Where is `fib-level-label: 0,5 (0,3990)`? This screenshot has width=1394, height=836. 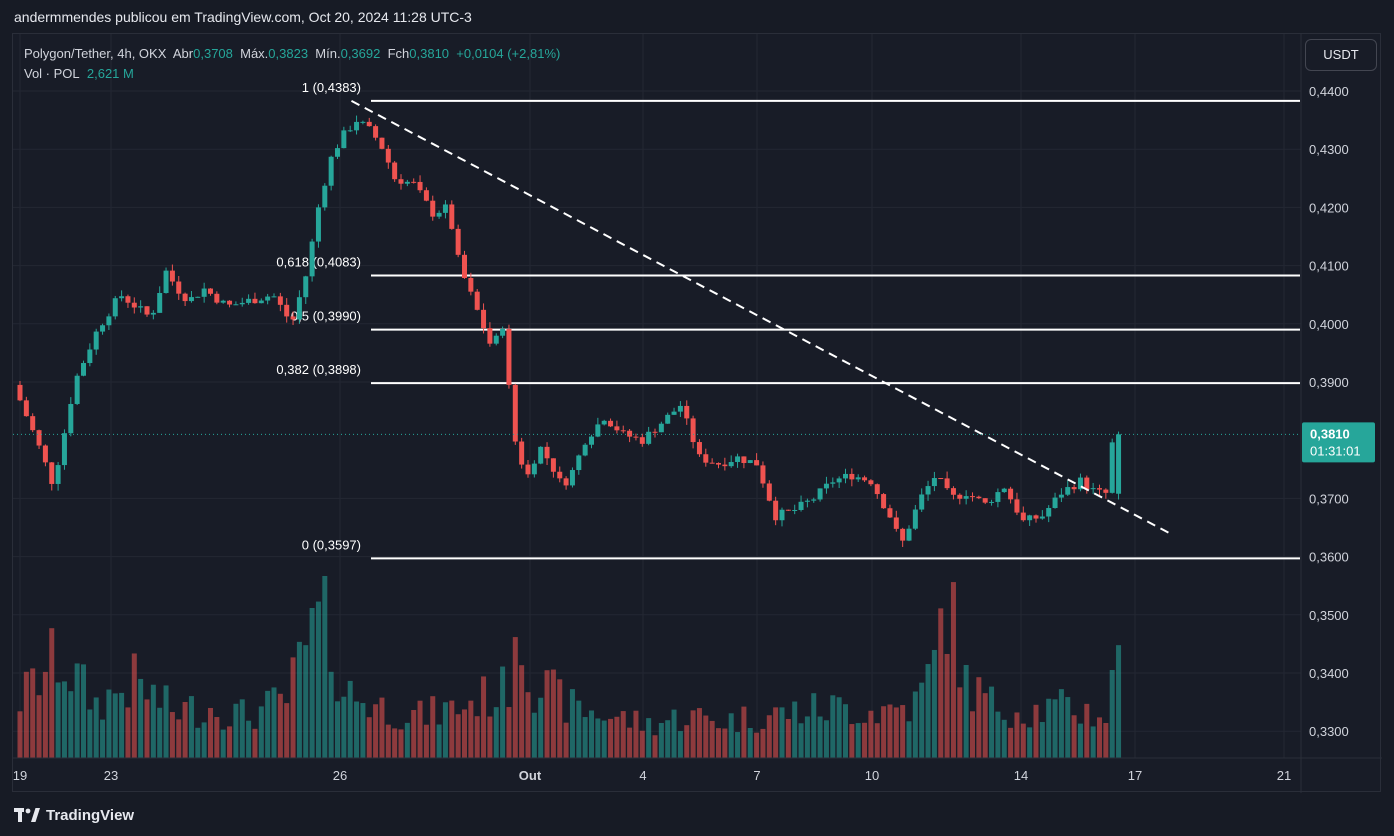
fib-level-label: 0,5 (0,3990) is located at coordinates (326, 316).